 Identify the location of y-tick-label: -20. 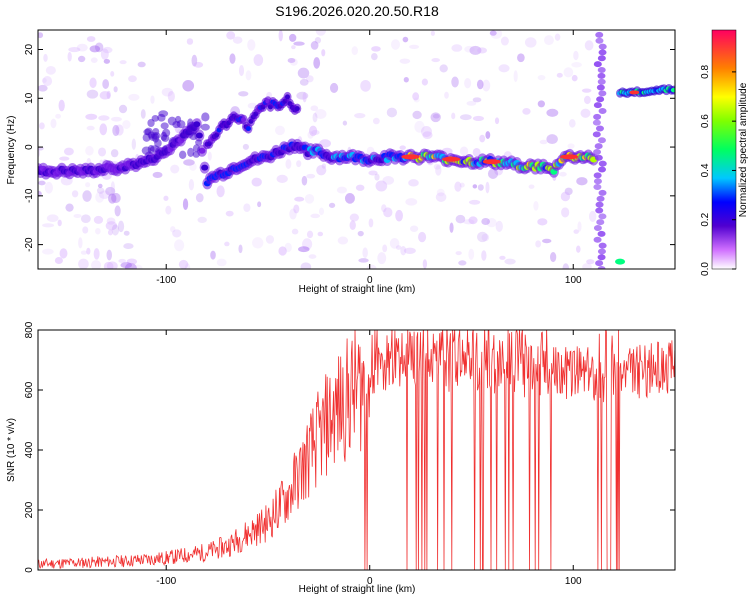
(29, 244).